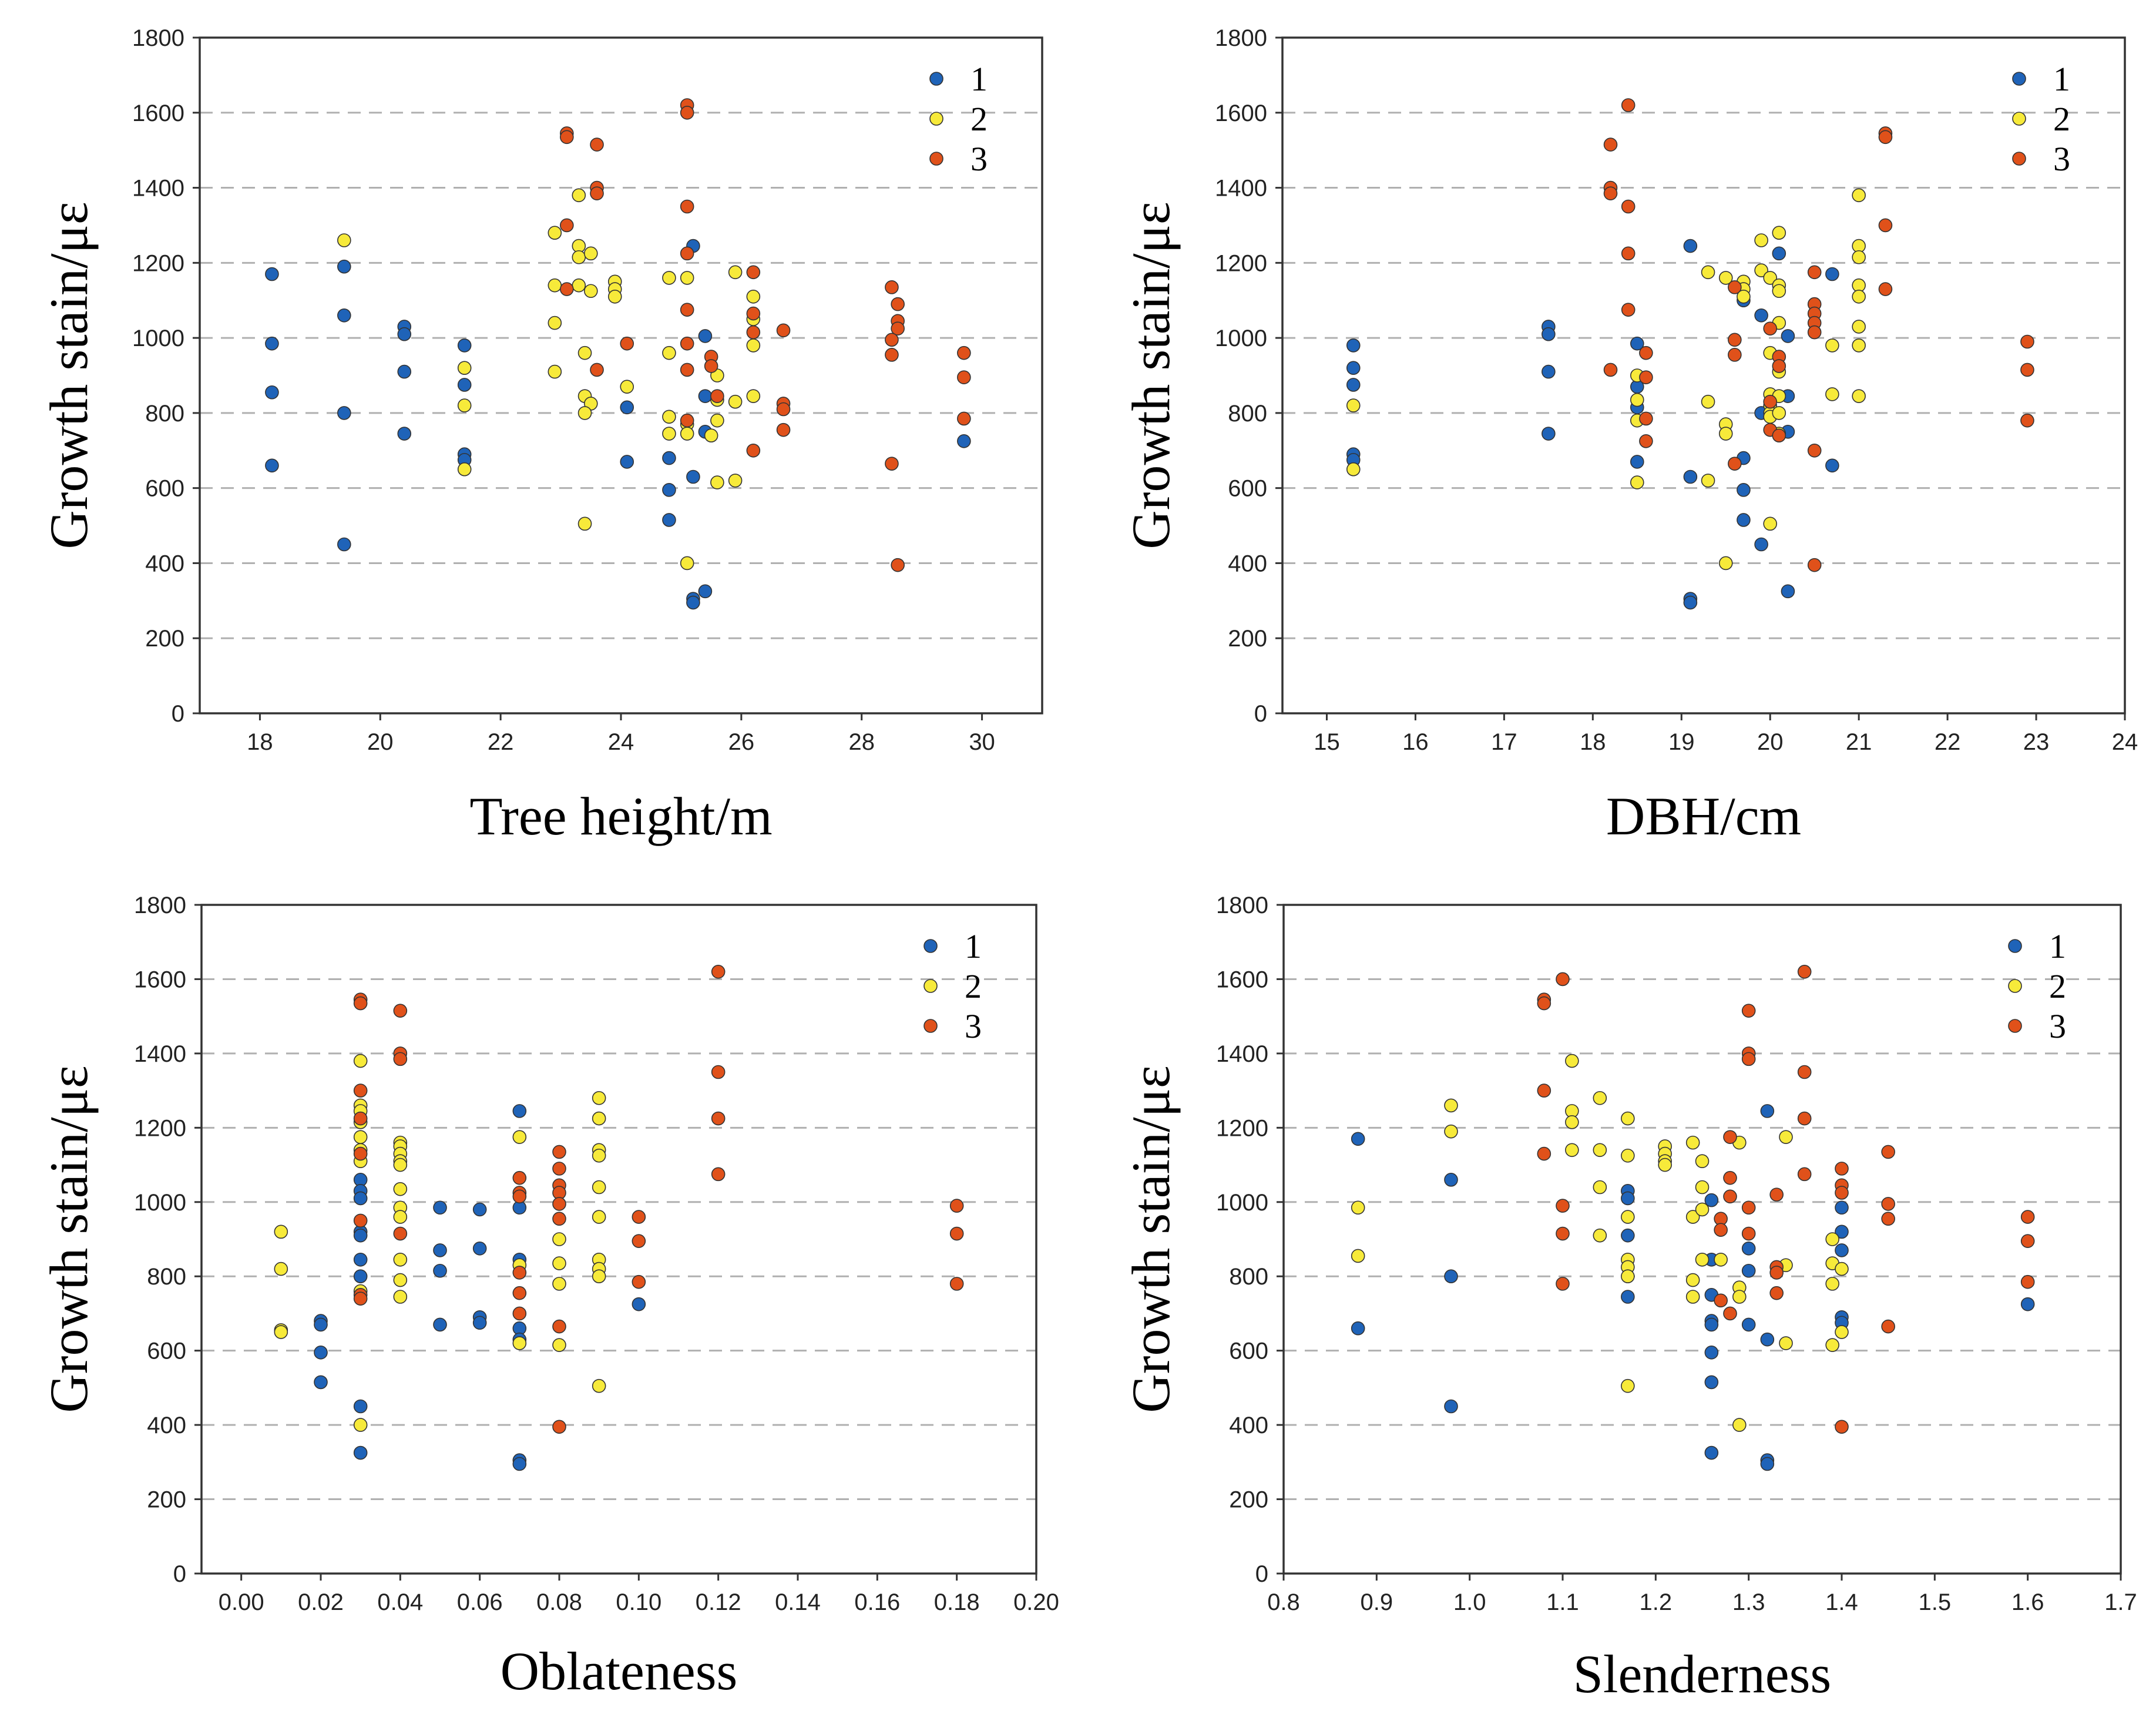 This screenshot has height=1721, width=2156. Describe the element at coordinates (69, 1239) in the screenshot. I see `y-axis-title: Growth stain/με` at that location.